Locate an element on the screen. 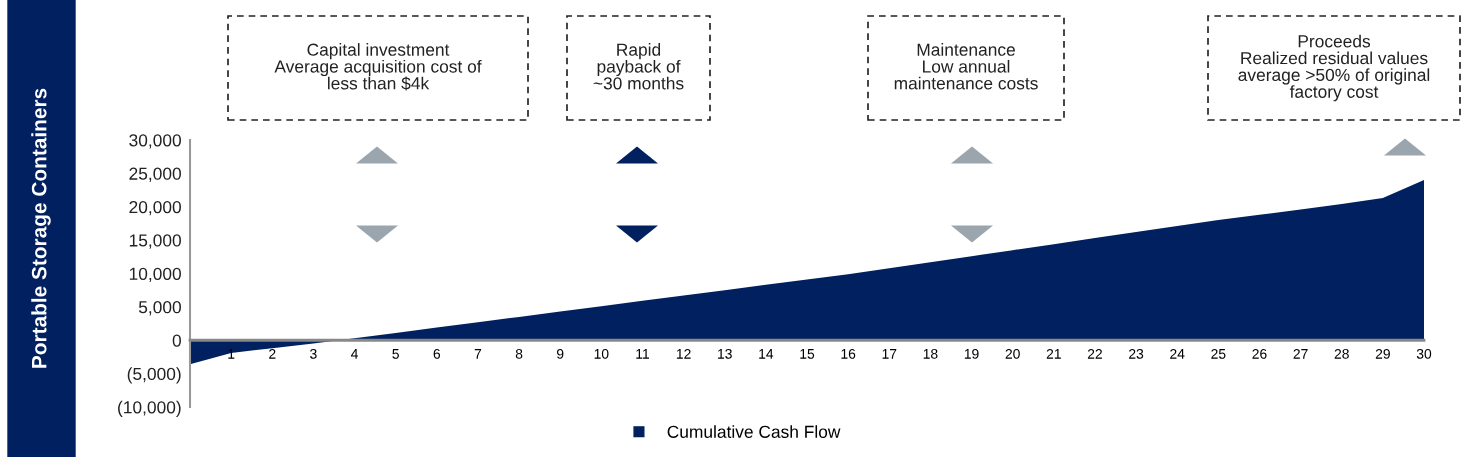  x-tick-label: 12 is located at coordinates (683, 353).